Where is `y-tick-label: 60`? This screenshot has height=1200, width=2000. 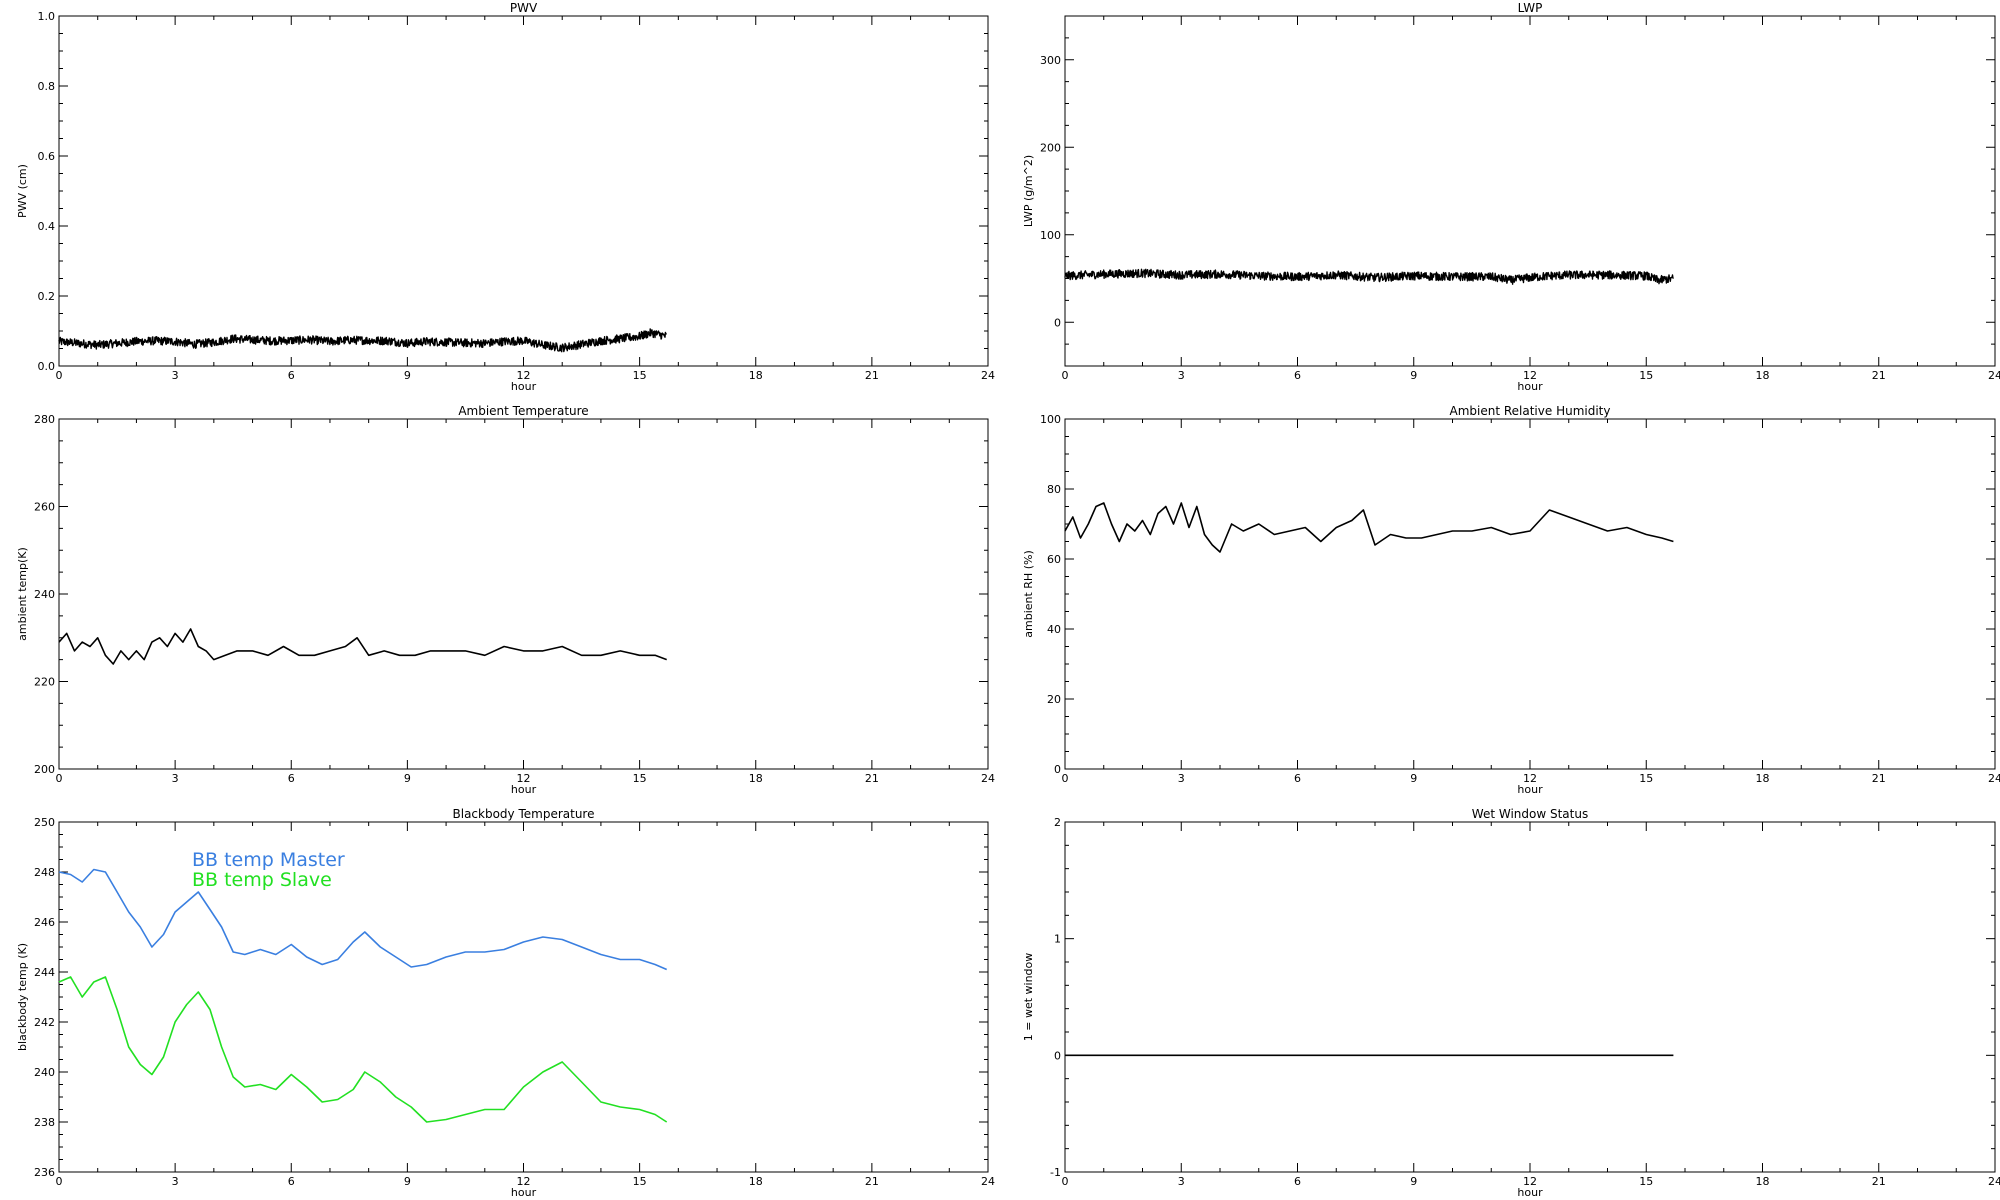
y-tick-label: 60 is located at coordinates (1054, 559).